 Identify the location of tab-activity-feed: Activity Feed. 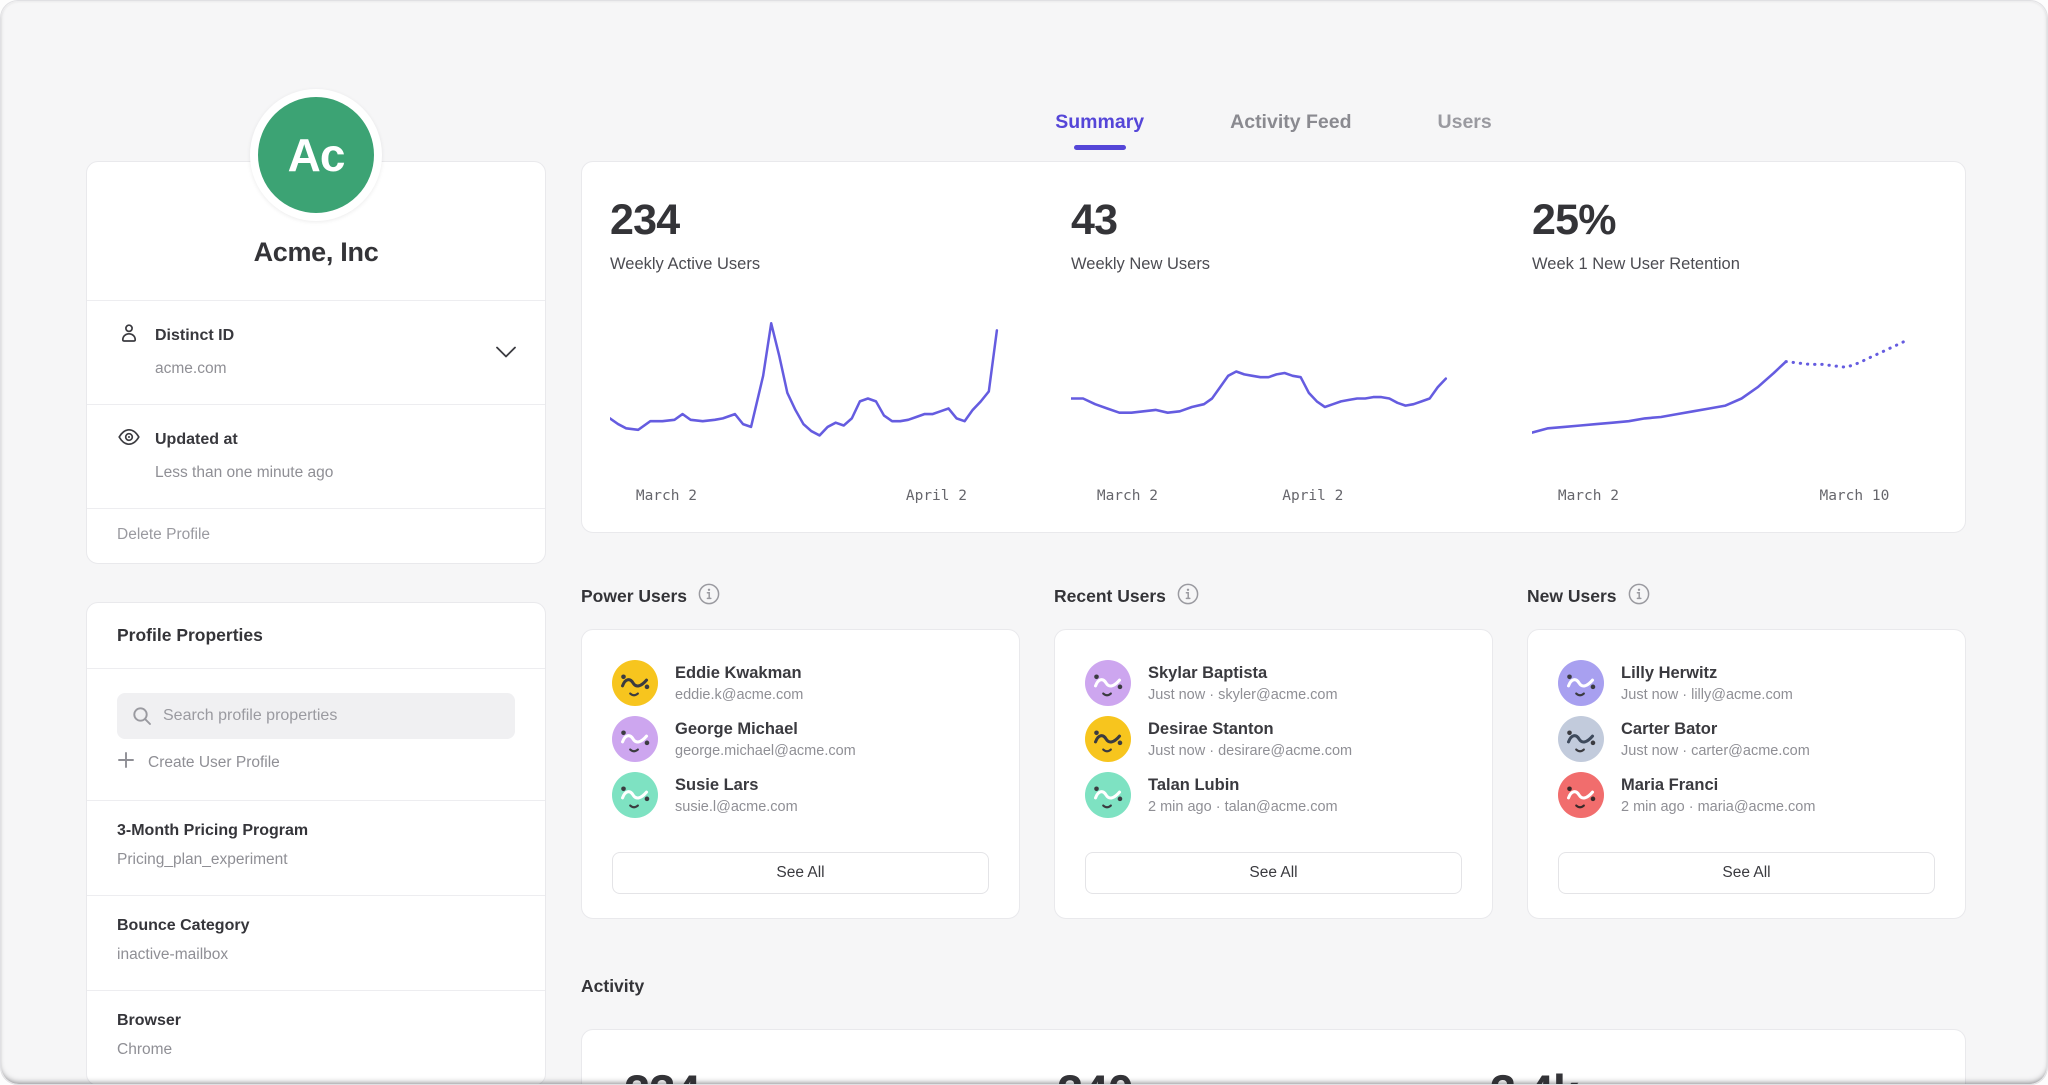
(1290, 130).